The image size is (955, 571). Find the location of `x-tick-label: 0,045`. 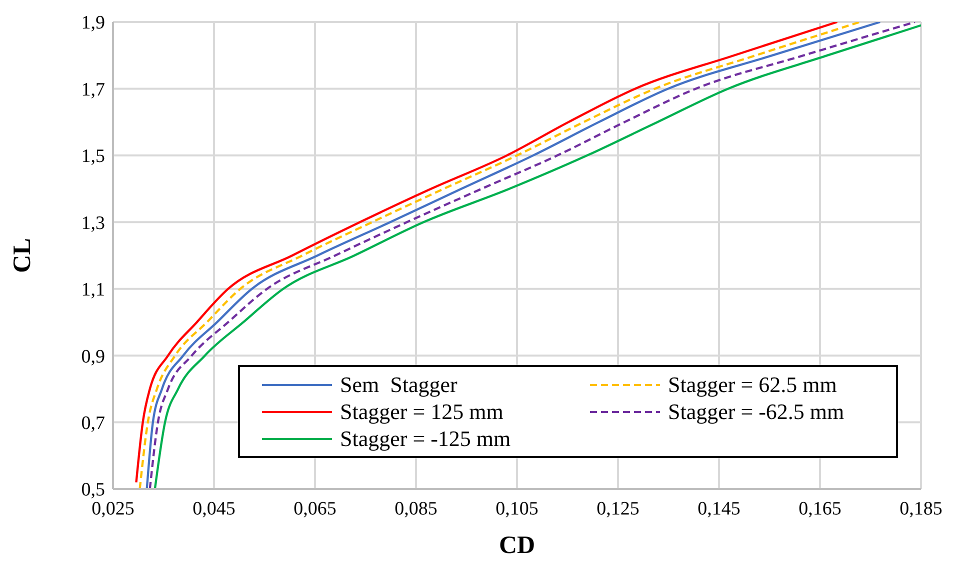

x-tick-label: 0,045 is located at coordinates (214, 509).